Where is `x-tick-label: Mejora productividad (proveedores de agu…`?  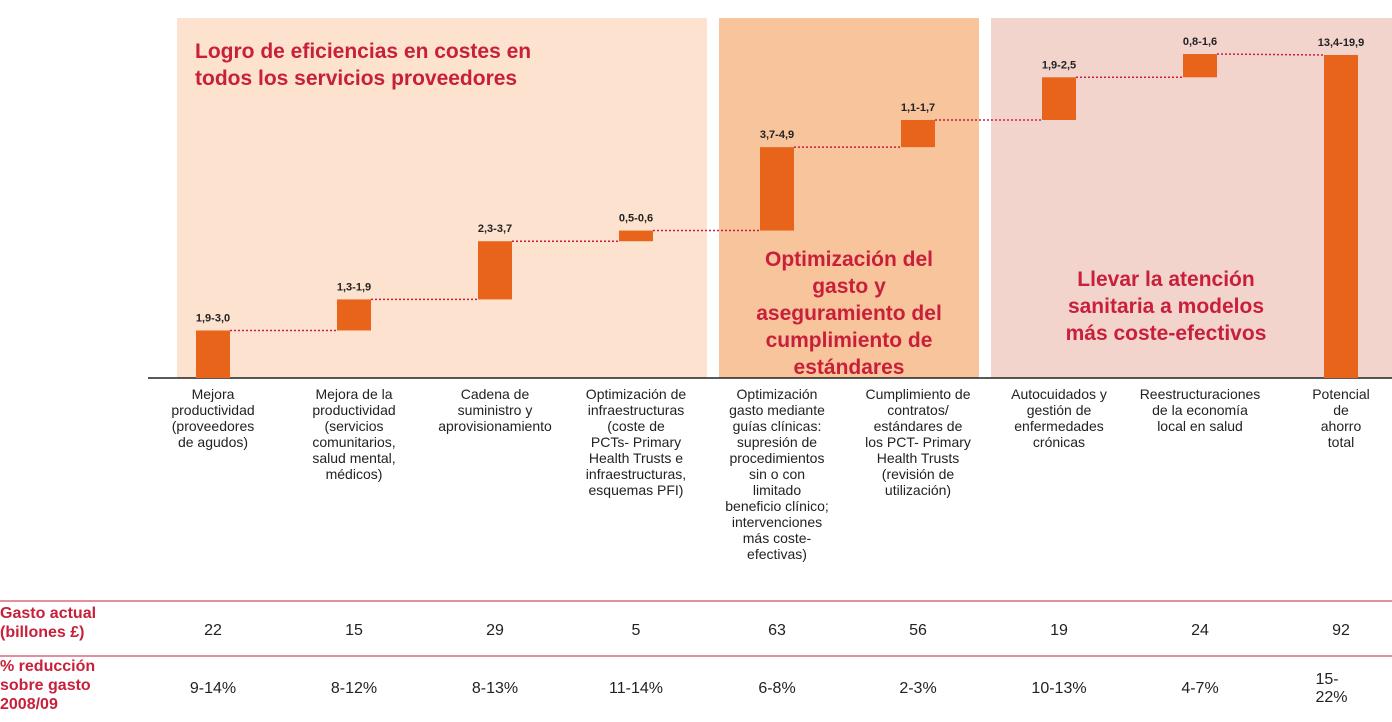 x-tick-label: Mejora productividad (proveedores de agu… is located at coordinates (213, 418).